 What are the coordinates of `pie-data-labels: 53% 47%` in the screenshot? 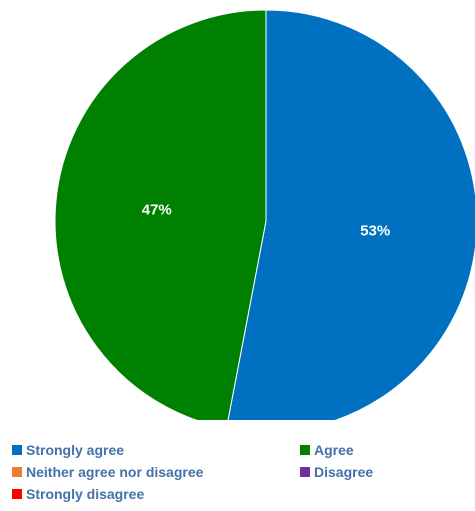 It's located at (266, 221).